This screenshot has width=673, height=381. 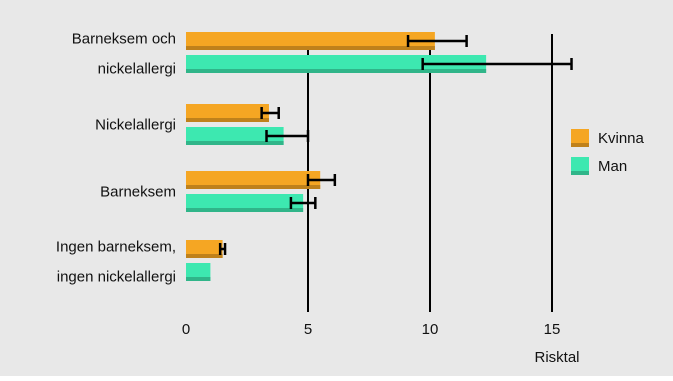 I want to click on category-label-1-0: Nickelallergi, so click(x=135, y=125).